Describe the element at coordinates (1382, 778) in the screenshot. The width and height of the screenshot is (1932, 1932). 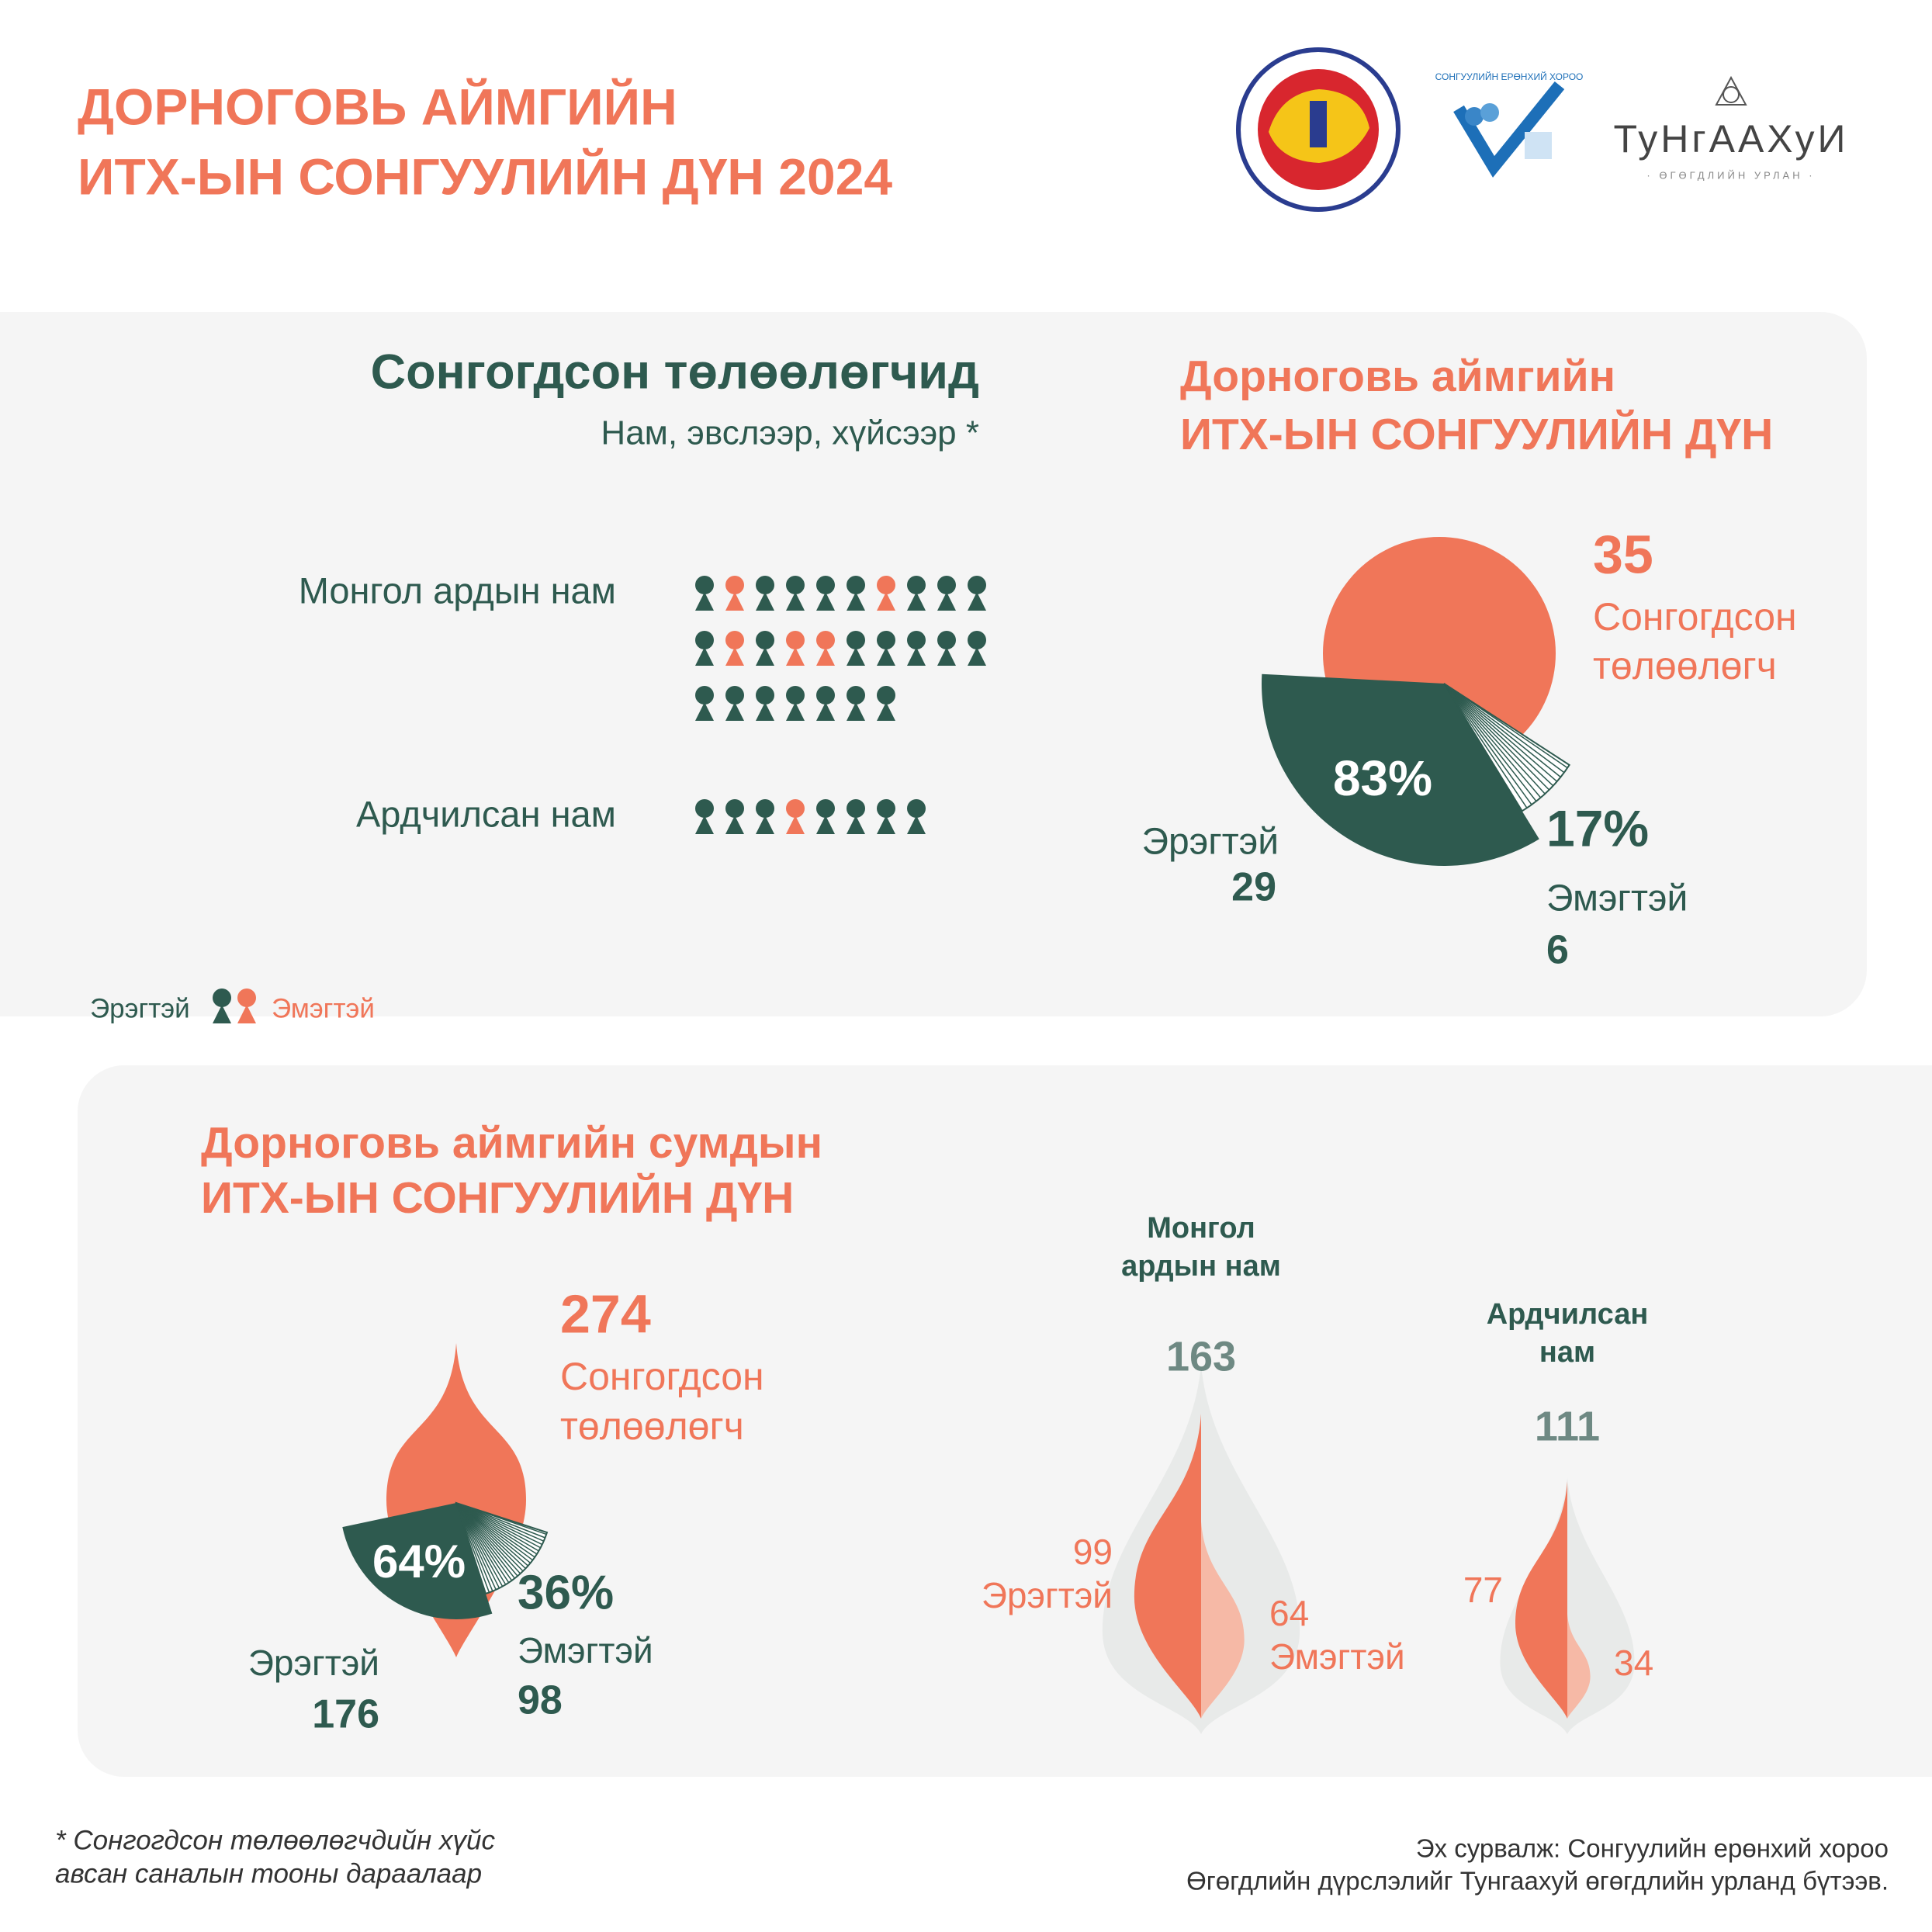
I see `male-percent: 83%` at that location.